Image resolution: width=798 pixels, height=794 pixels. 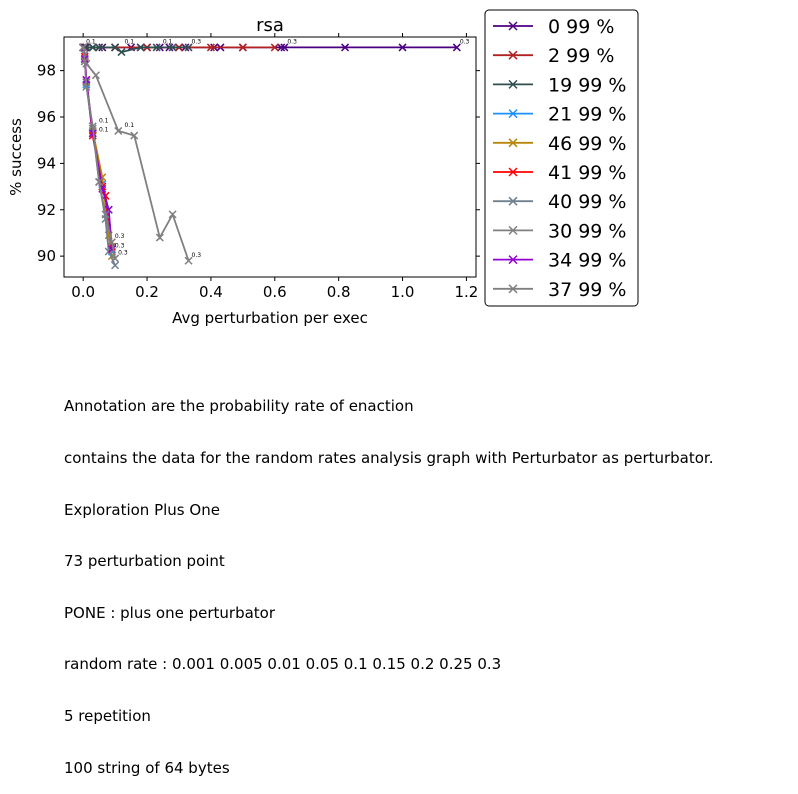 What do you see at coordinates (46, 117) in the screenshot?
I see `y-tick-label: 96` at bounding box center [46, 117].